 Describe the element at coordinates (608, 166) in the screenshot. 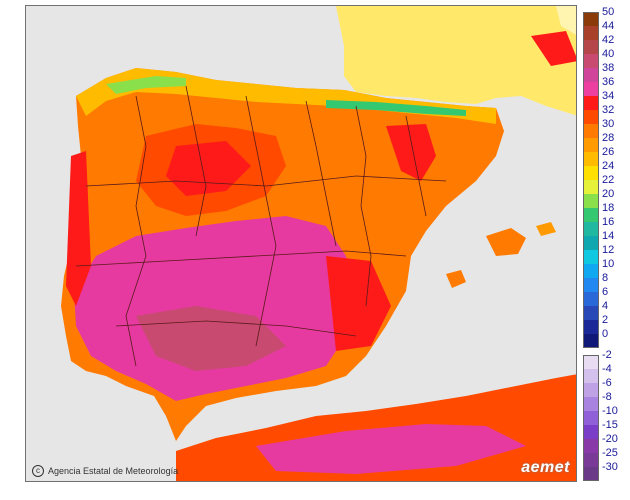

I see `legend-label: 24` at that location.